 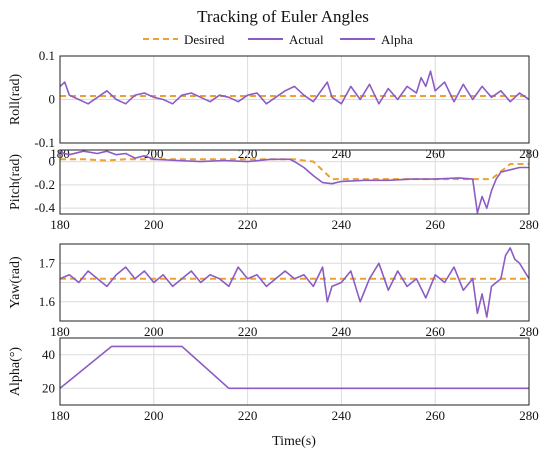 What do you see at coordinates (48, 354) in the screenshot?
I see `y-tick-label: 40` at bounding box center [48, 354].